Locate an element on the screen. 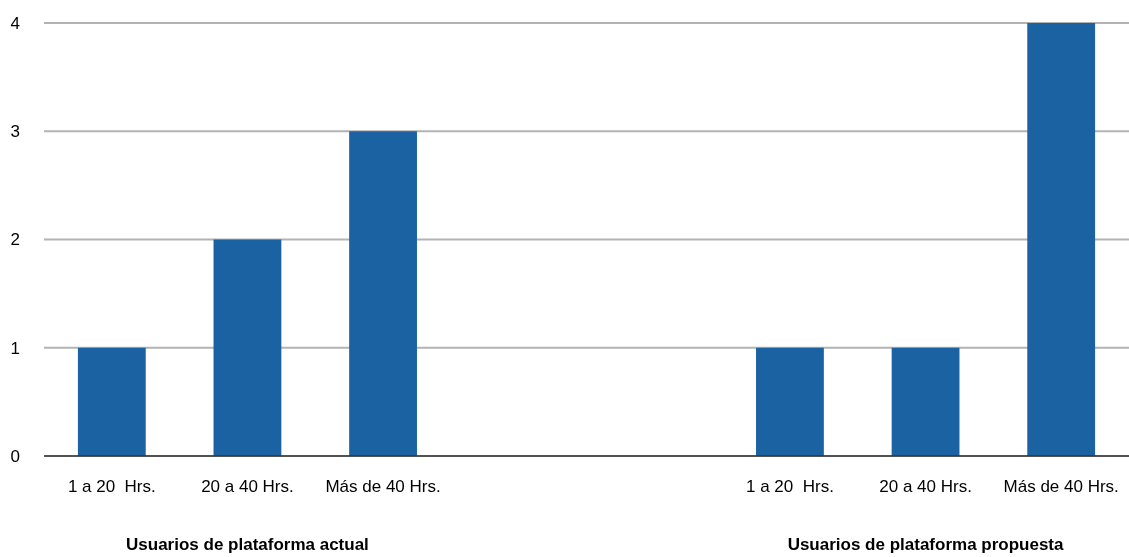  y-tick-label: 2 is located at coordinates (15, 240).